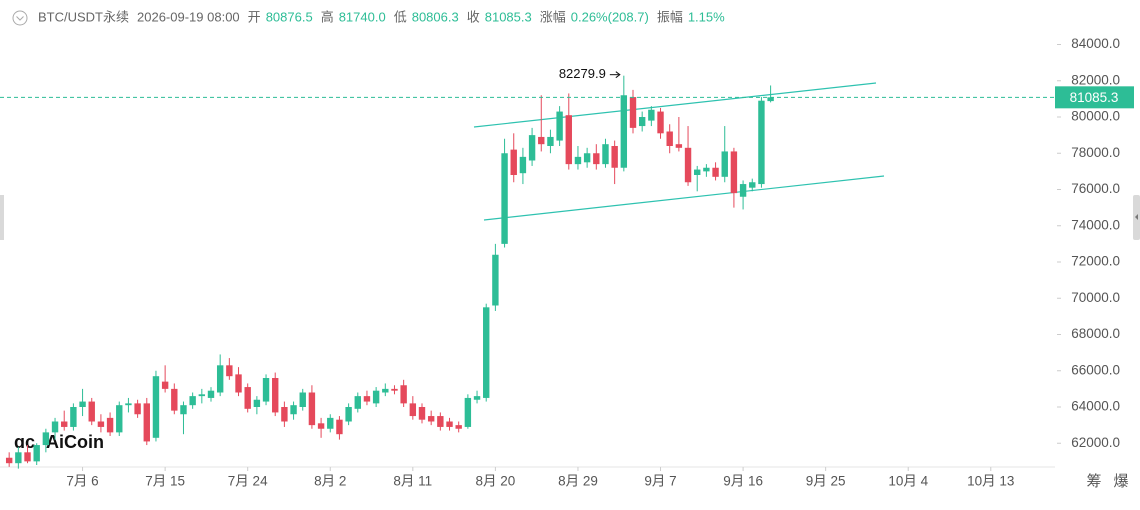 The width and height of the screenshot is (1140, 510). What do you see at coordinates (289, 16) in the screenshot?
I see `stat-value: 80876.5` at bounding box center [289, 16].